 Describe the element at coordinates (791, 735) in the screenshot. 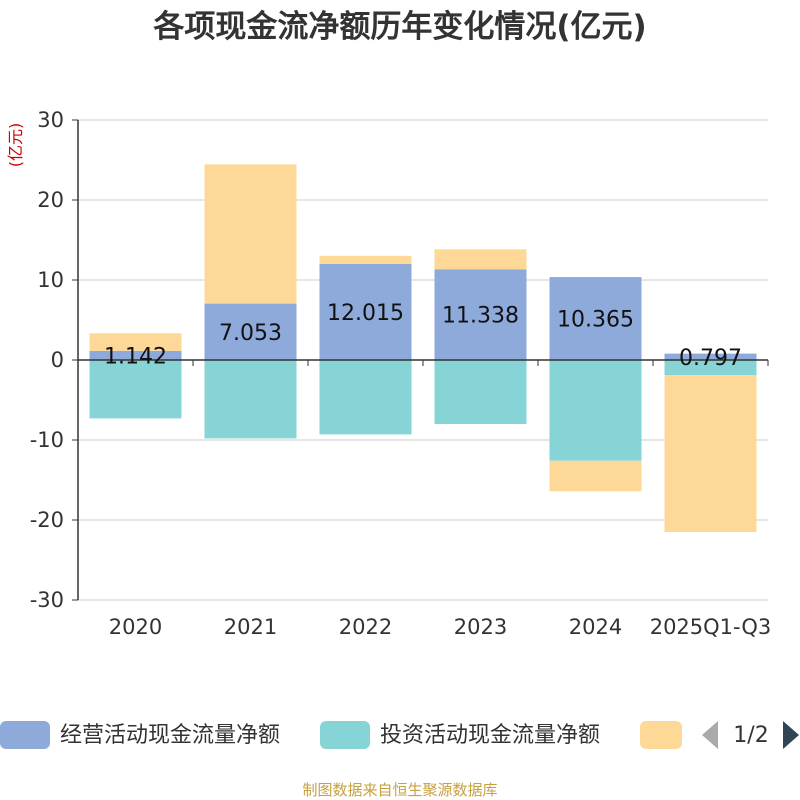

I see `legend-next-page-icon` at that location.